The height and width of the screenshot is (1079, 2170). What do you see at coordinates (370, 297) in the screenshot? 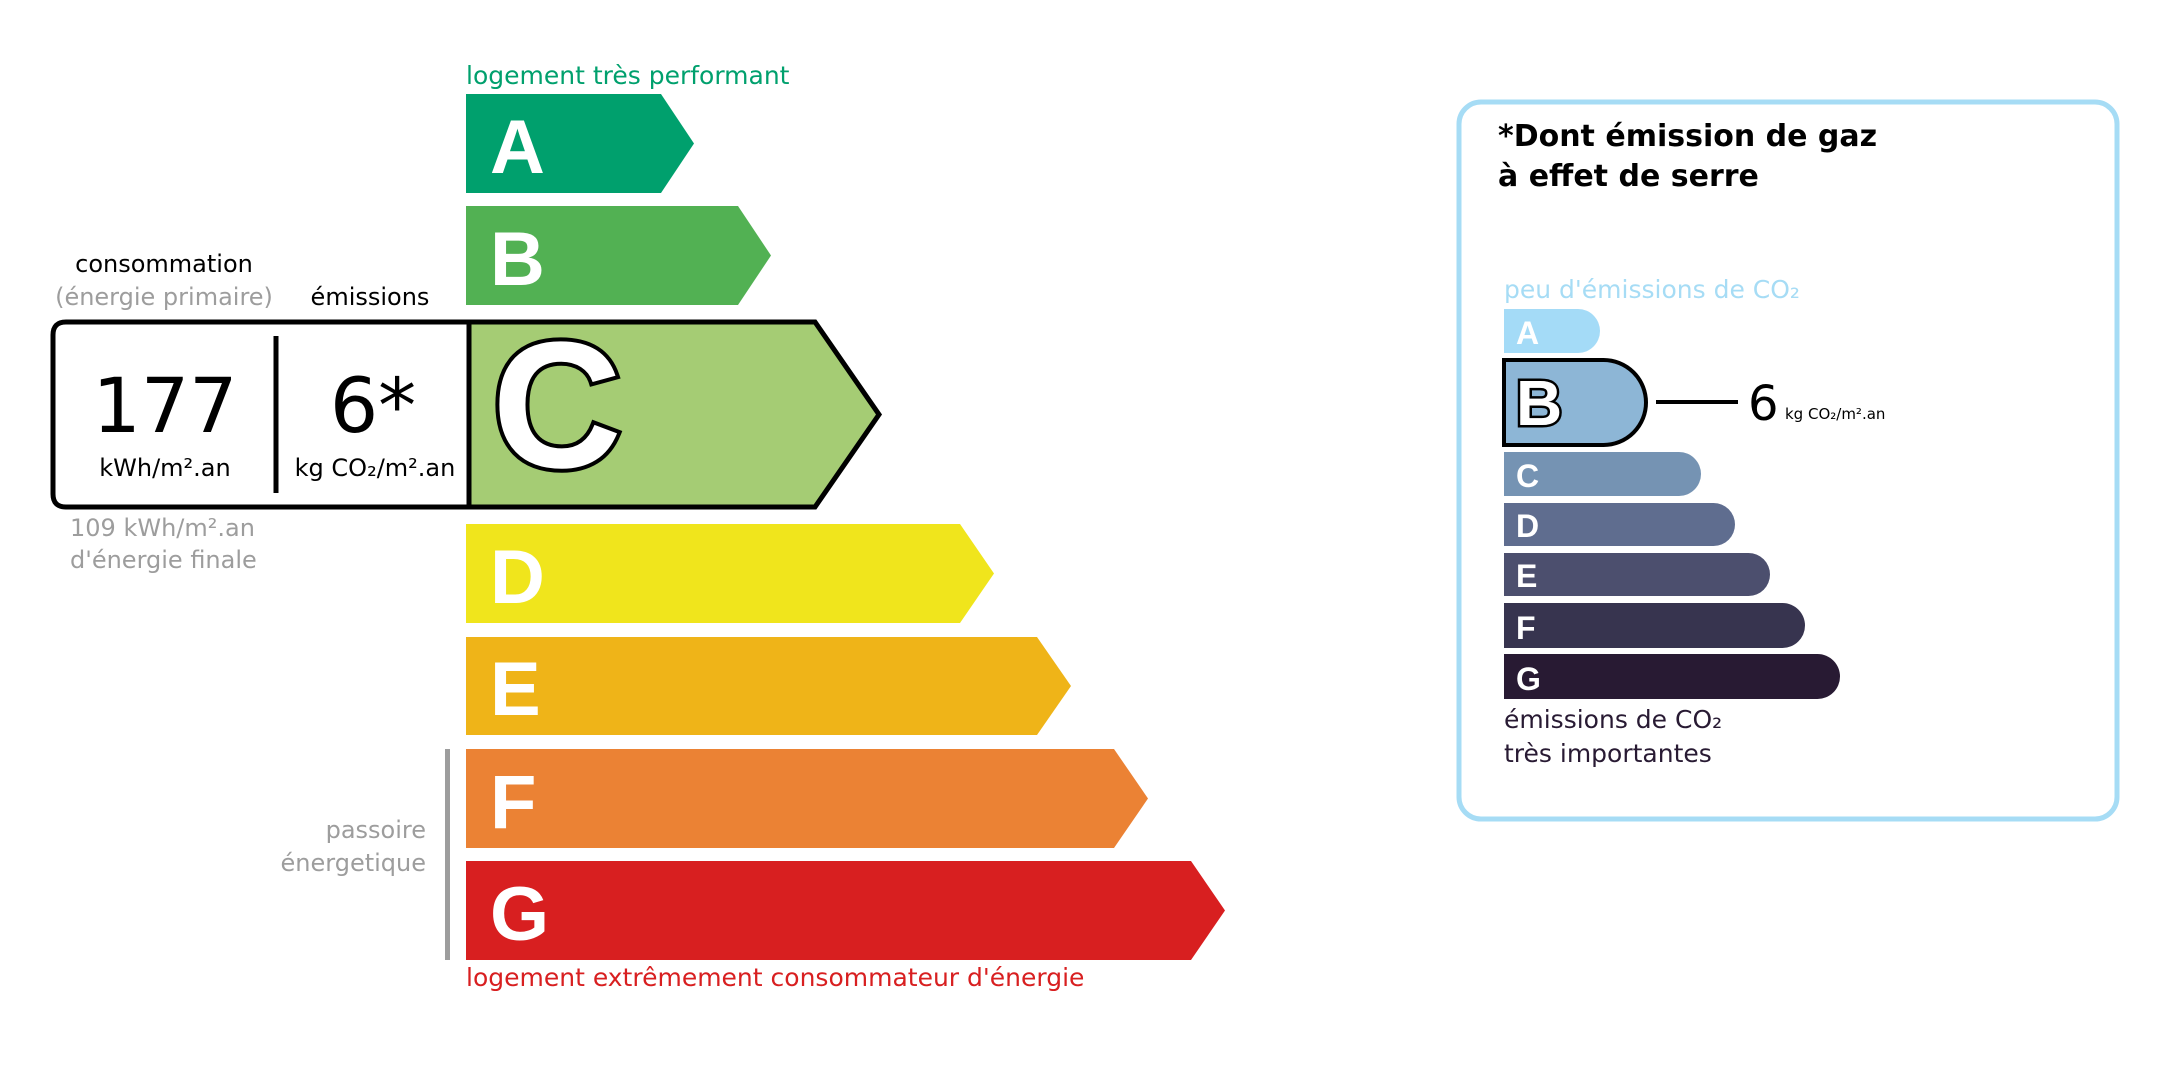
I see `emissions-header: émissions` at bounding box center [370, 297].